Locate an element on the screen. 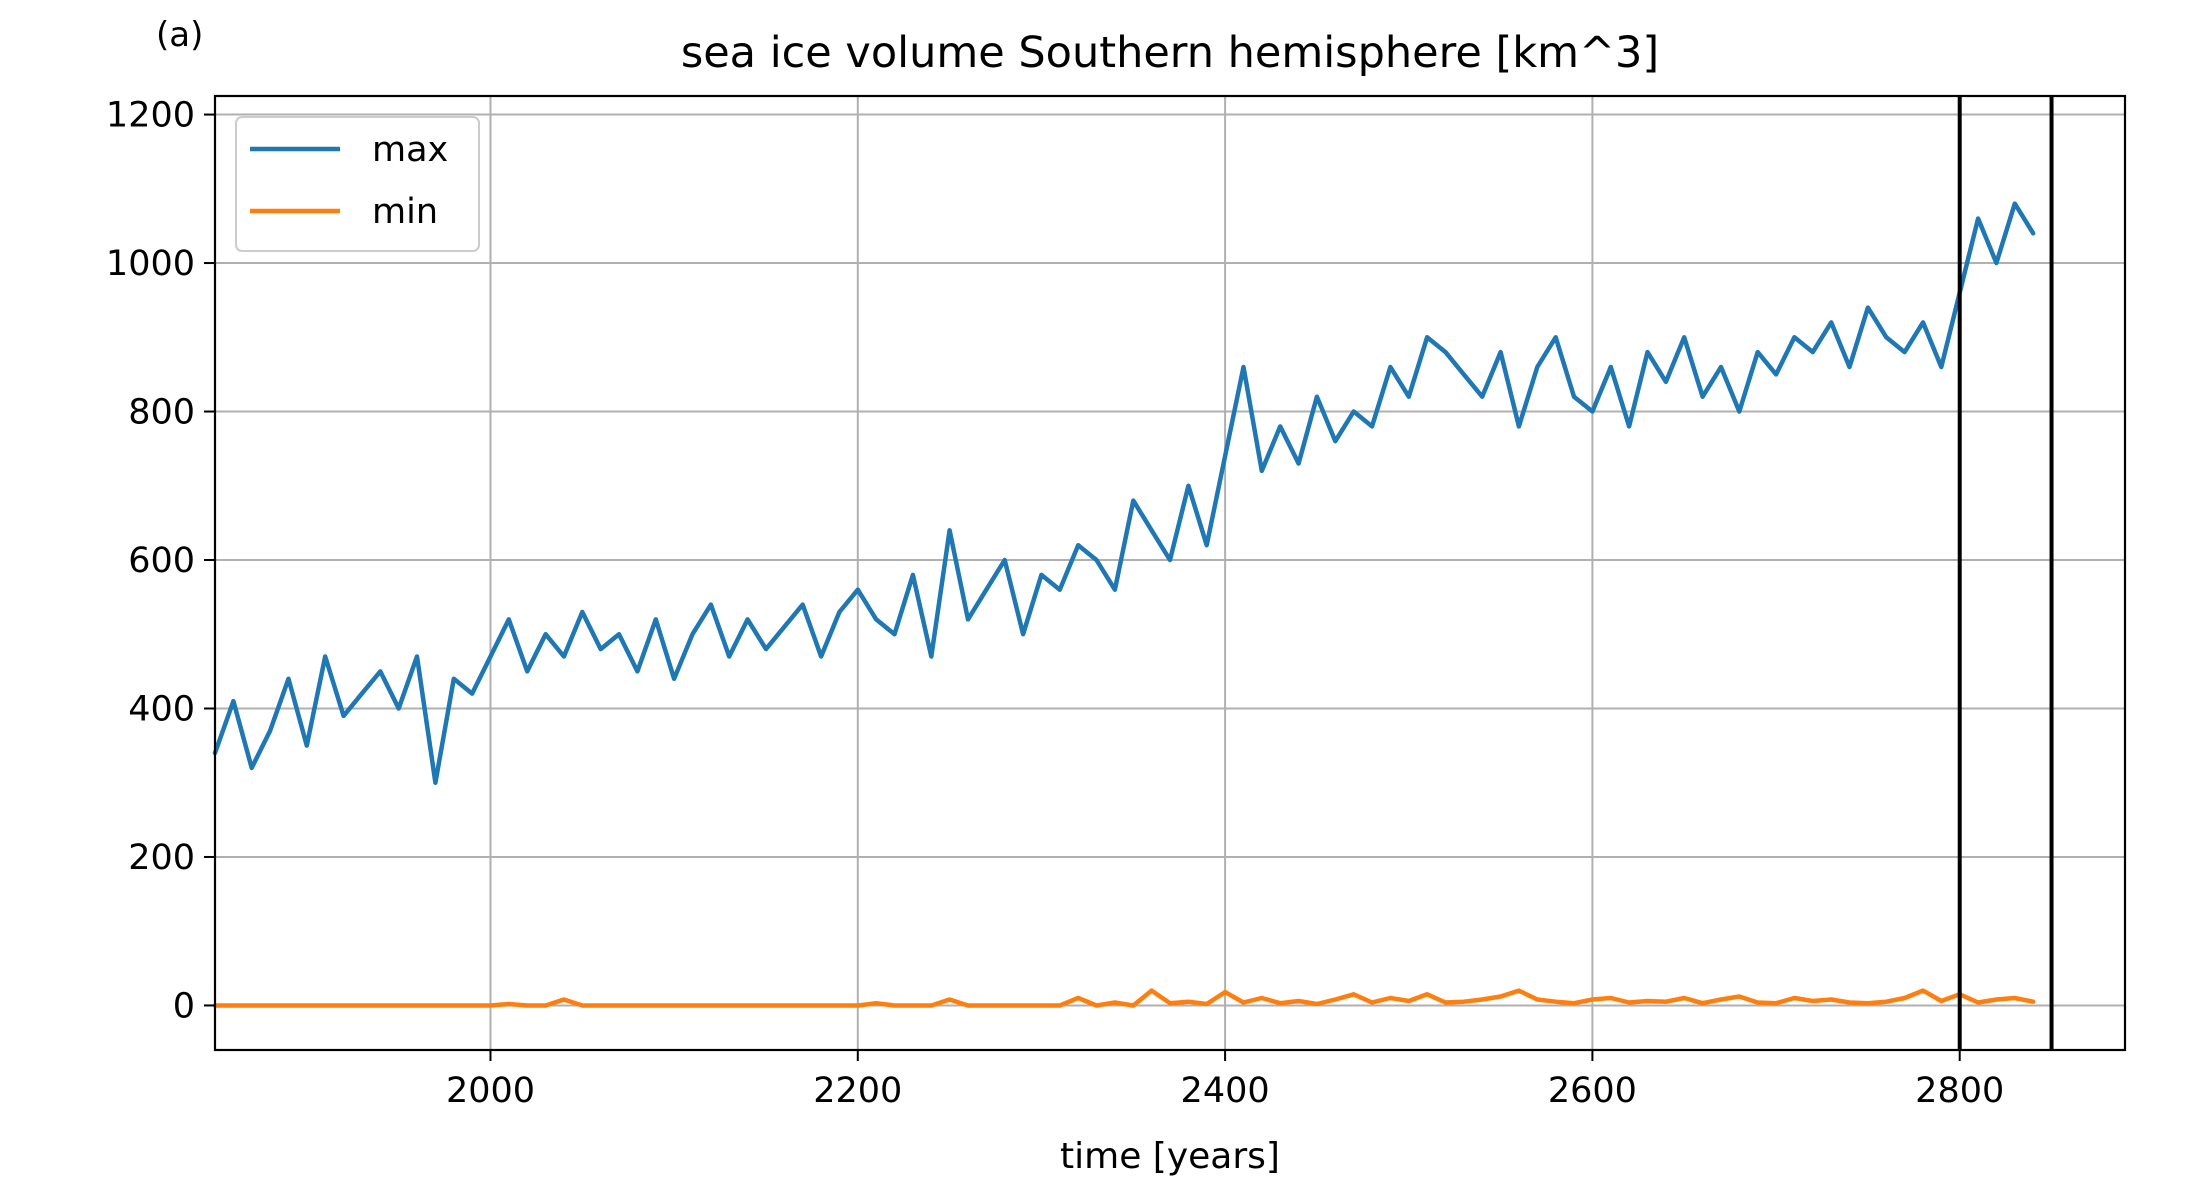 The width and height of the screenshot is (2196, 1181). x-tick-label: 2800 is located at coordinates (1959, 1091).